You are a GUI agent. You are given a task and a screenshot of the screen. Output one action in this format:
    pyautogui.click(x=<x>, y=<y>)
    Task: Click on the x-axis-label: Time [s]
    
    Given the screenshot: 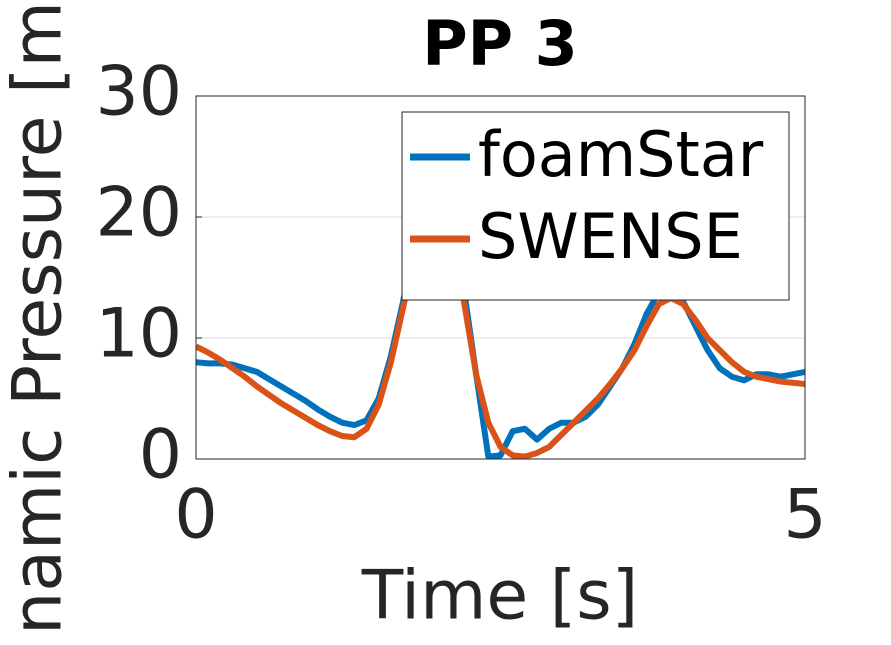 What is the action you would take?
    pyautogui.click(x=500, y=596)
    